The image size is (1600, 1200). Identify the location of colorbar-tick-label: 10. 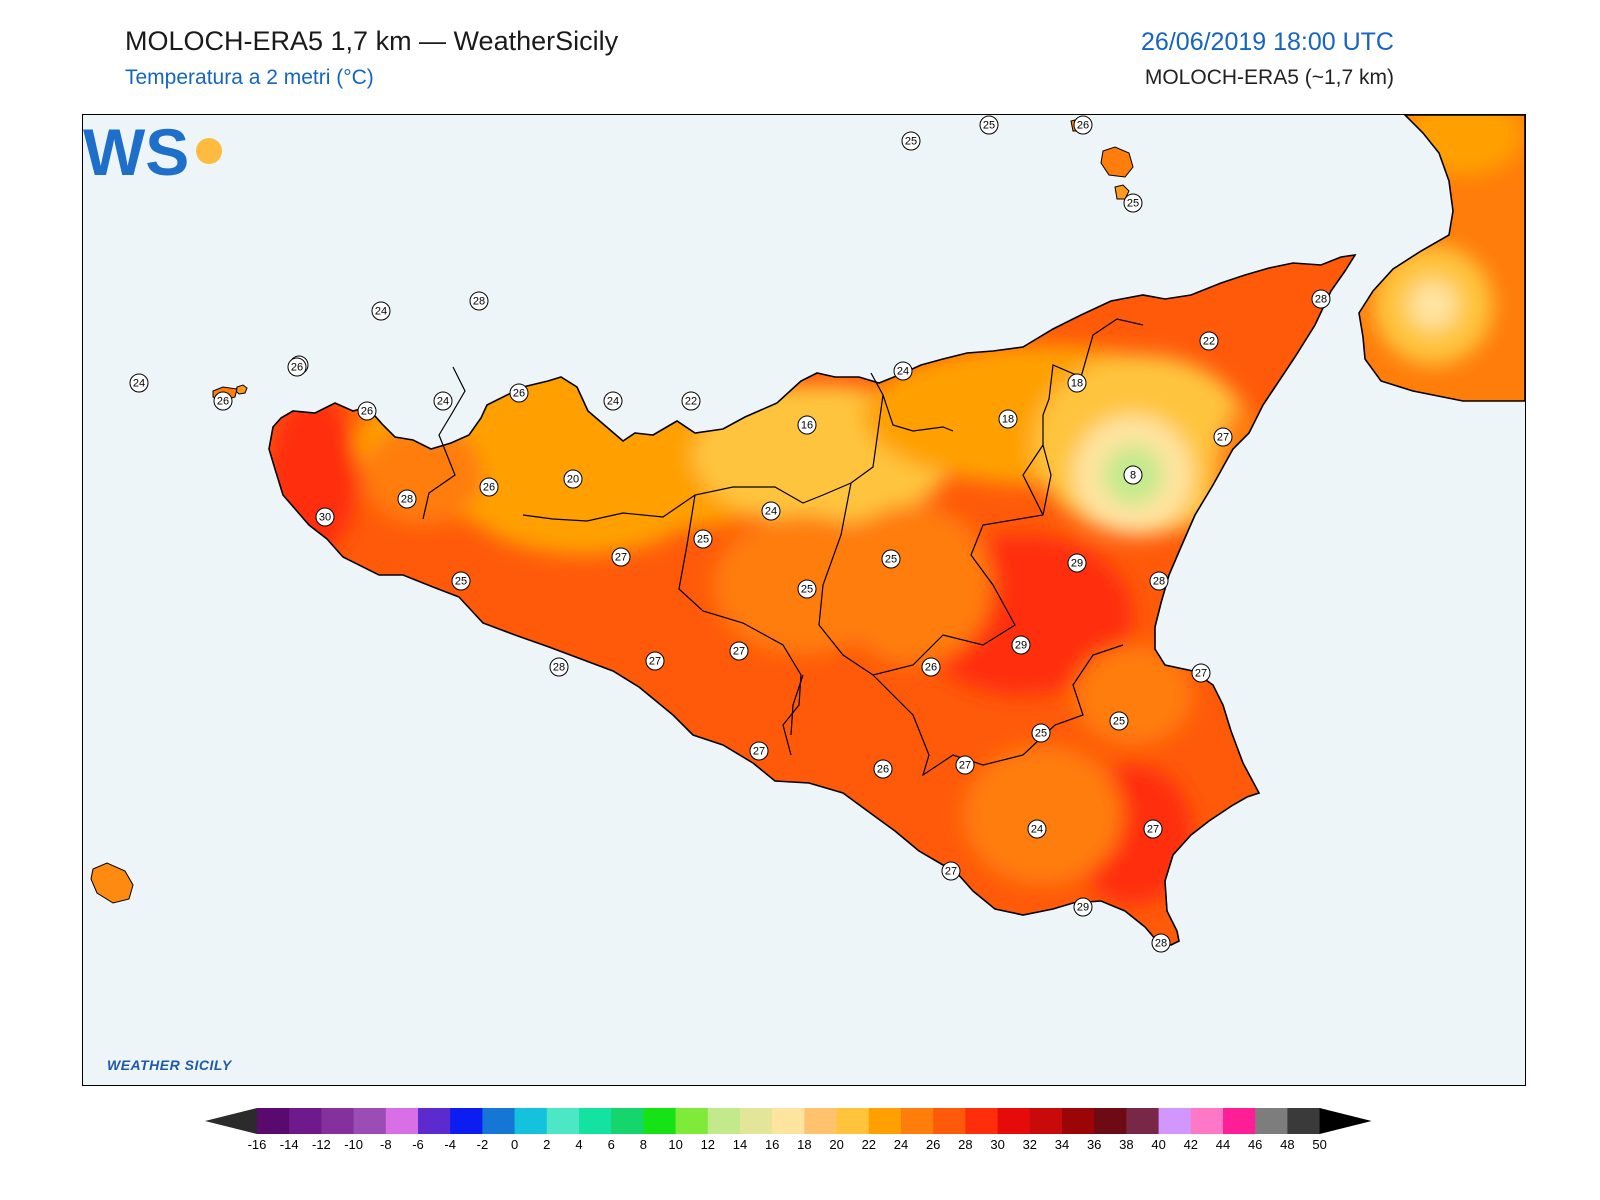
(675, 1144).